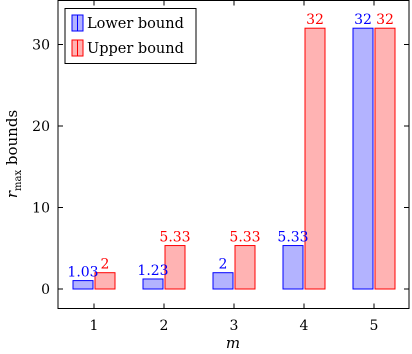 The height and width of the screenshot is (354, 412). Describe the element at coordinates (304, 326) in the screenshot. I see `x-tick-label: 4` at that location.